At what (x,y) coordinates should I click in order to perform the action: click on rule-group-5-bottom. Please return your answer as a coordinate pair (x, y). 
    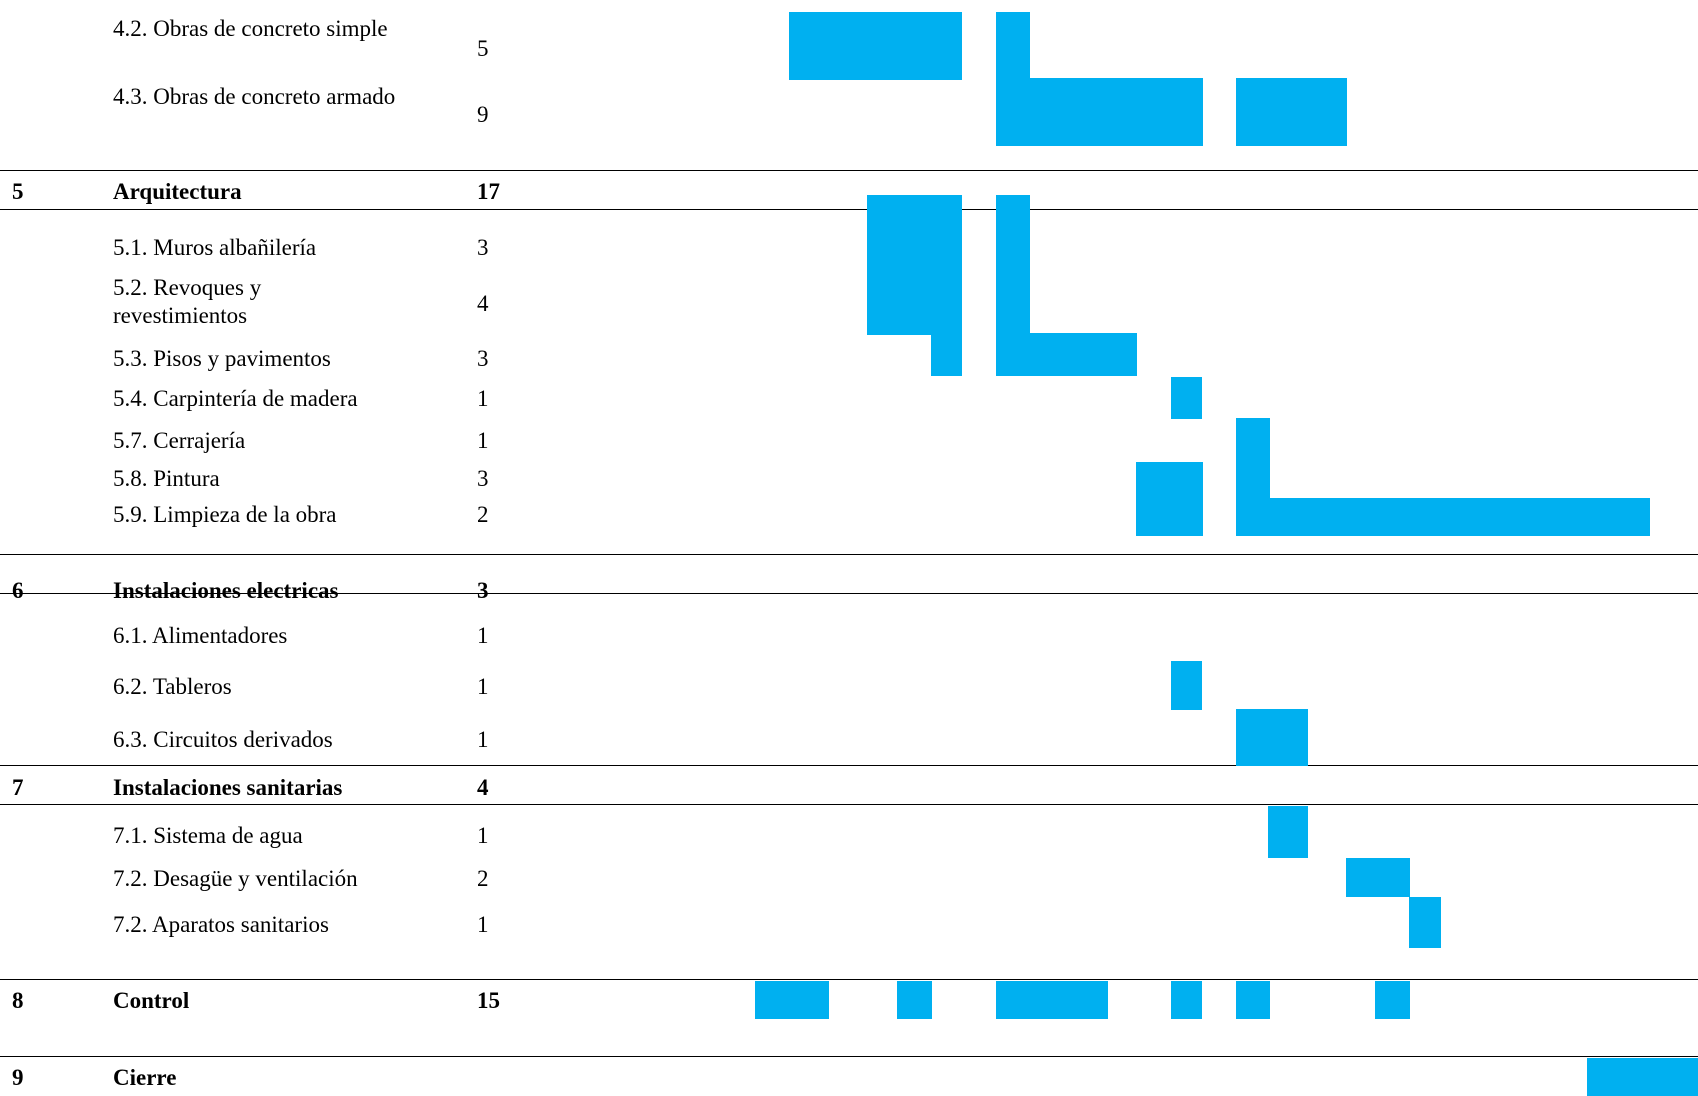
    Looking at the image, I should click on (849, 209).